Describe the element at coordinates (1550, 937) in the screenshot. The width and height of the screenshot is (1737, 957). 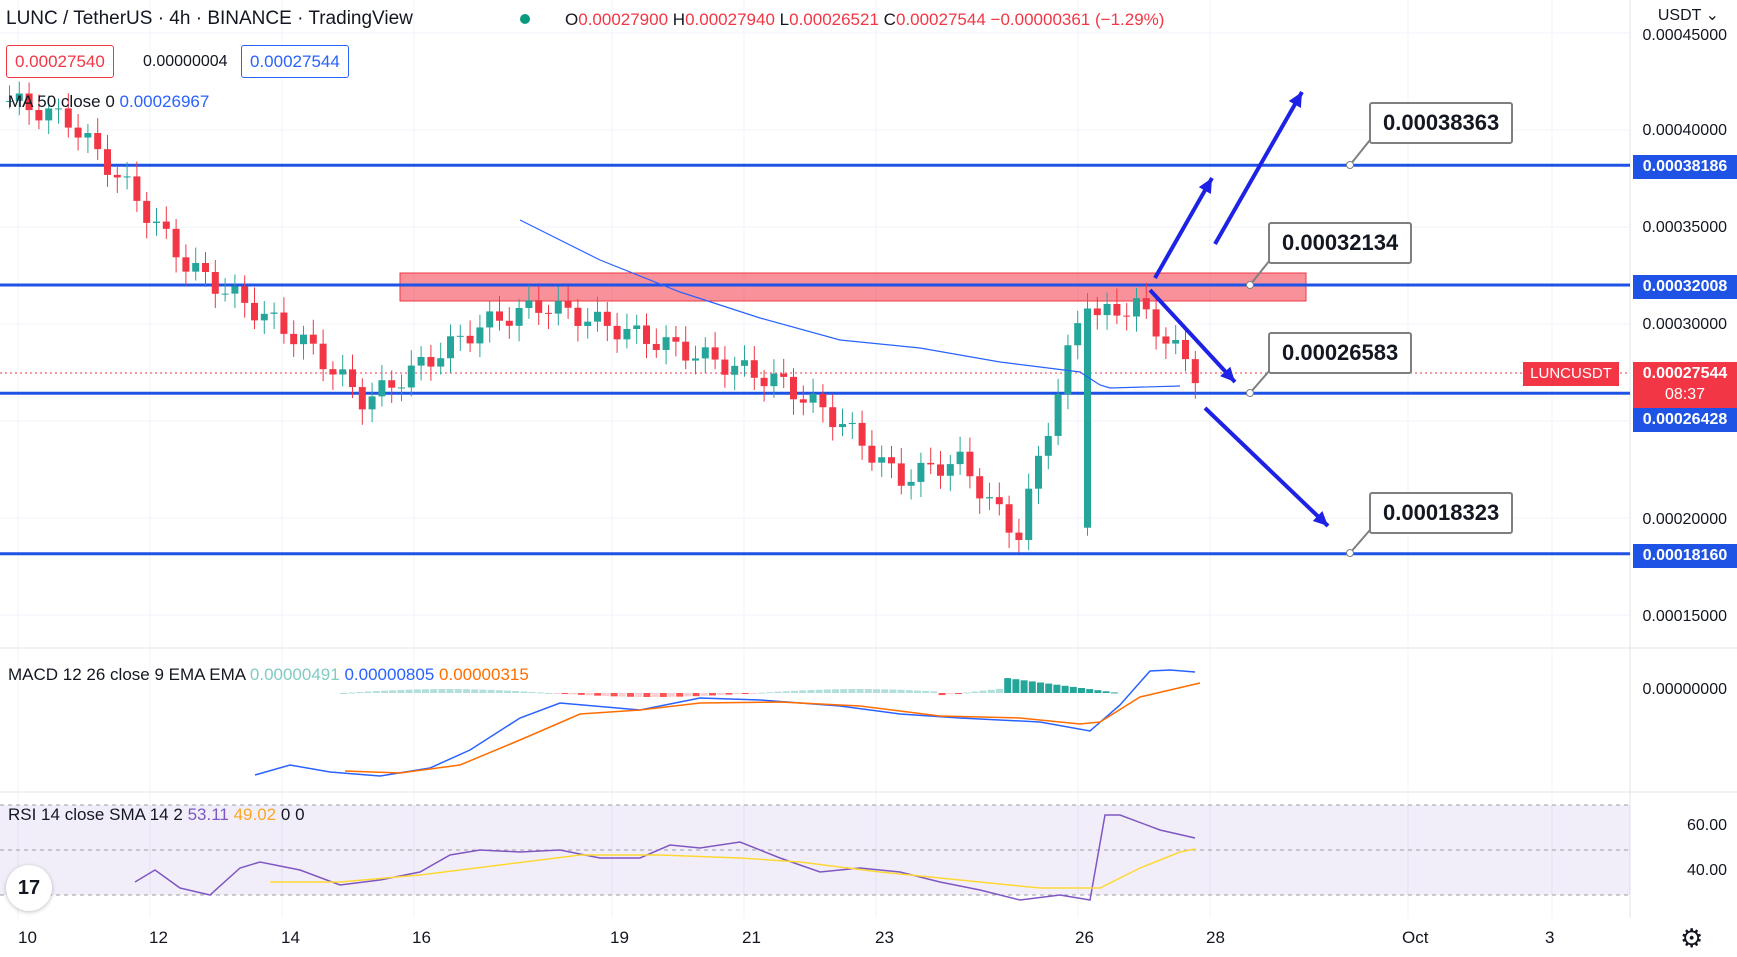
I see `date-label: 3` at that location.